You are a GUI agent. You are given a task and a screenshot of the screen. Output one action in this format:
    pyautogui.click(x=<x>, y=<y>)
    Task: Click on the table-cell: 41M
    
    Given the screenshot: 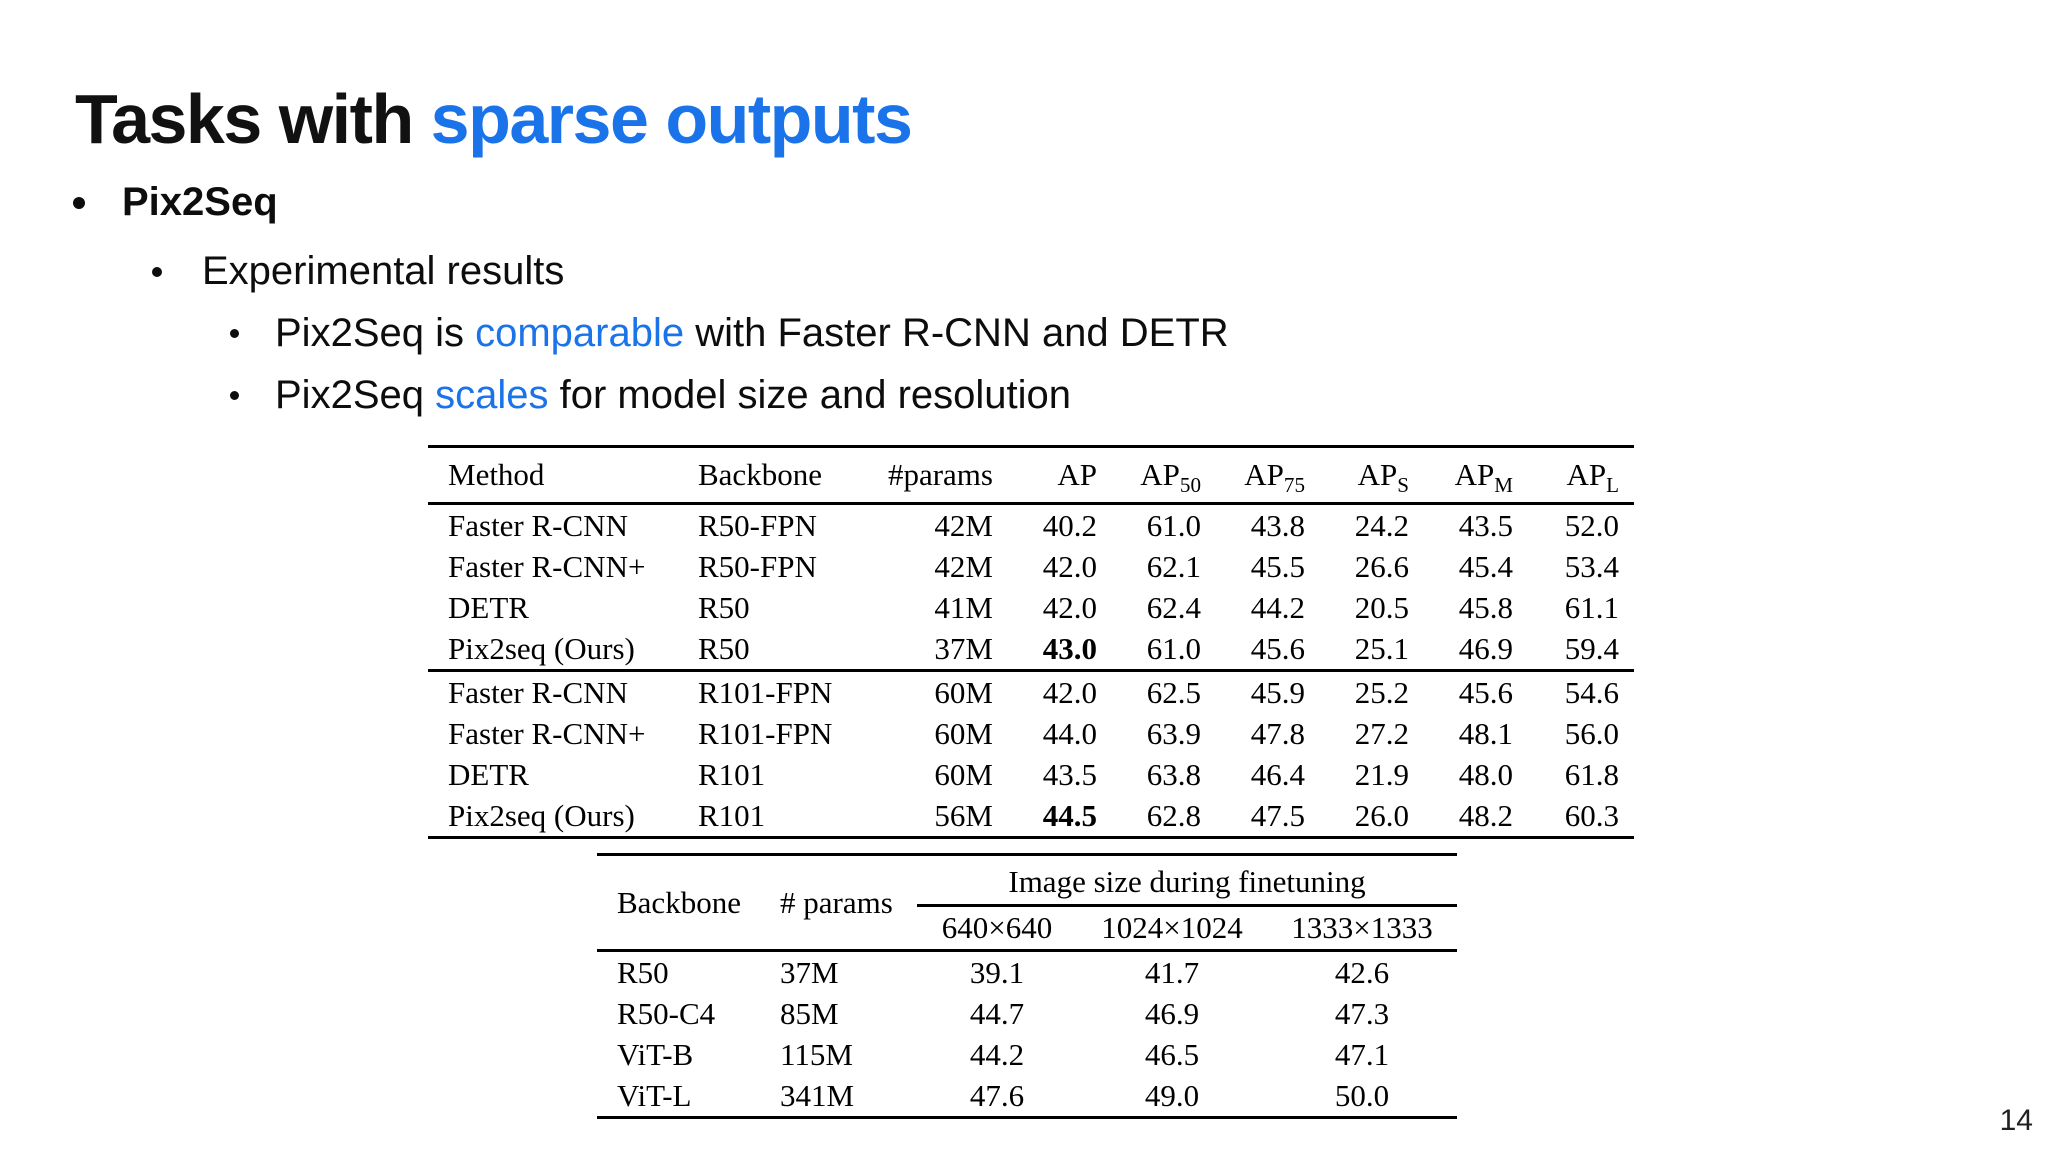 What is the action you would take?
    pyautogui.click(x=963, y=607)
    